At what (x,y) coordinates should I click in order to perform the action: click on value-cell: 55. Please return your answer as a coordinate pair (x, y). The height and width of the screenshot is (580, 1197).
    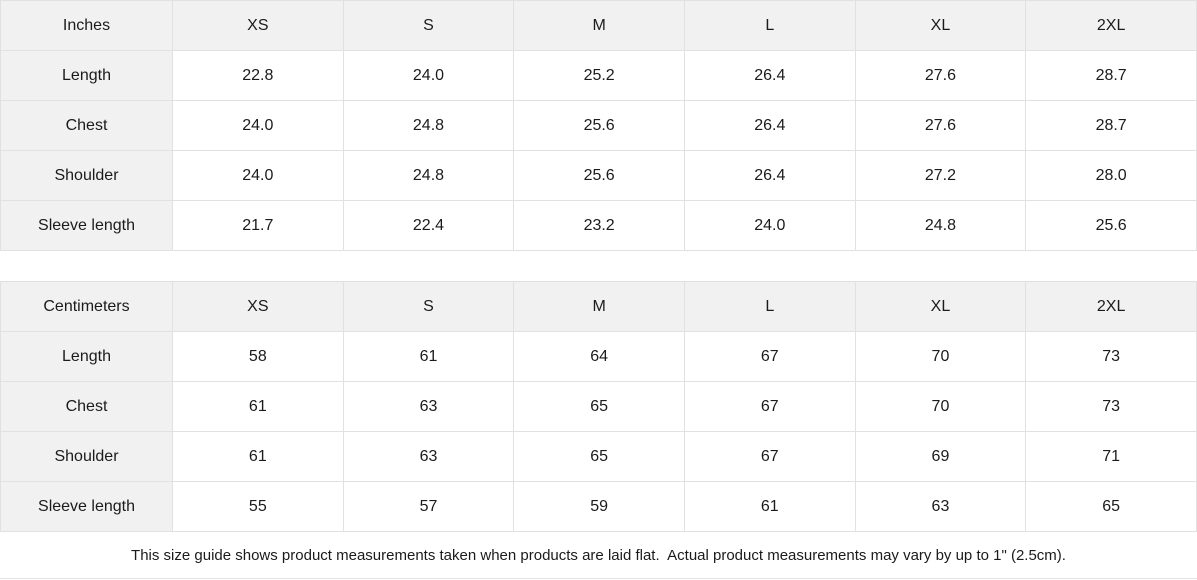
    Looking at the image, I should click on (258, 506).